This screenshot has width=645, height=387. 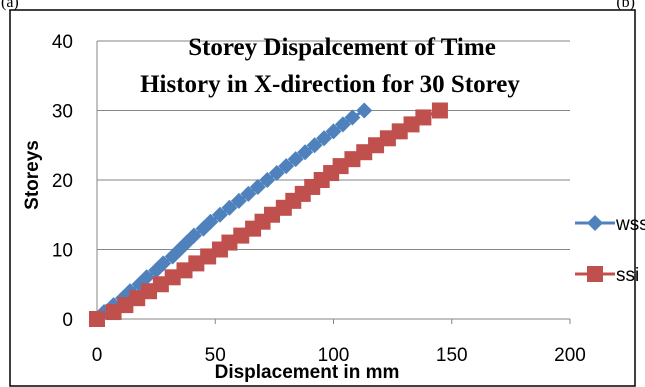 I want to click on x-tick-200: 200, so click(x=570, y=355).